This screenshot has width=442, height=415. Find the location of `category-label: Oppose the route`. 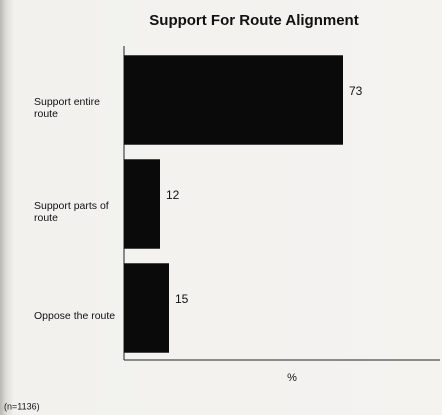

category-label: Oppose the route is located at coordinates (75, 316).